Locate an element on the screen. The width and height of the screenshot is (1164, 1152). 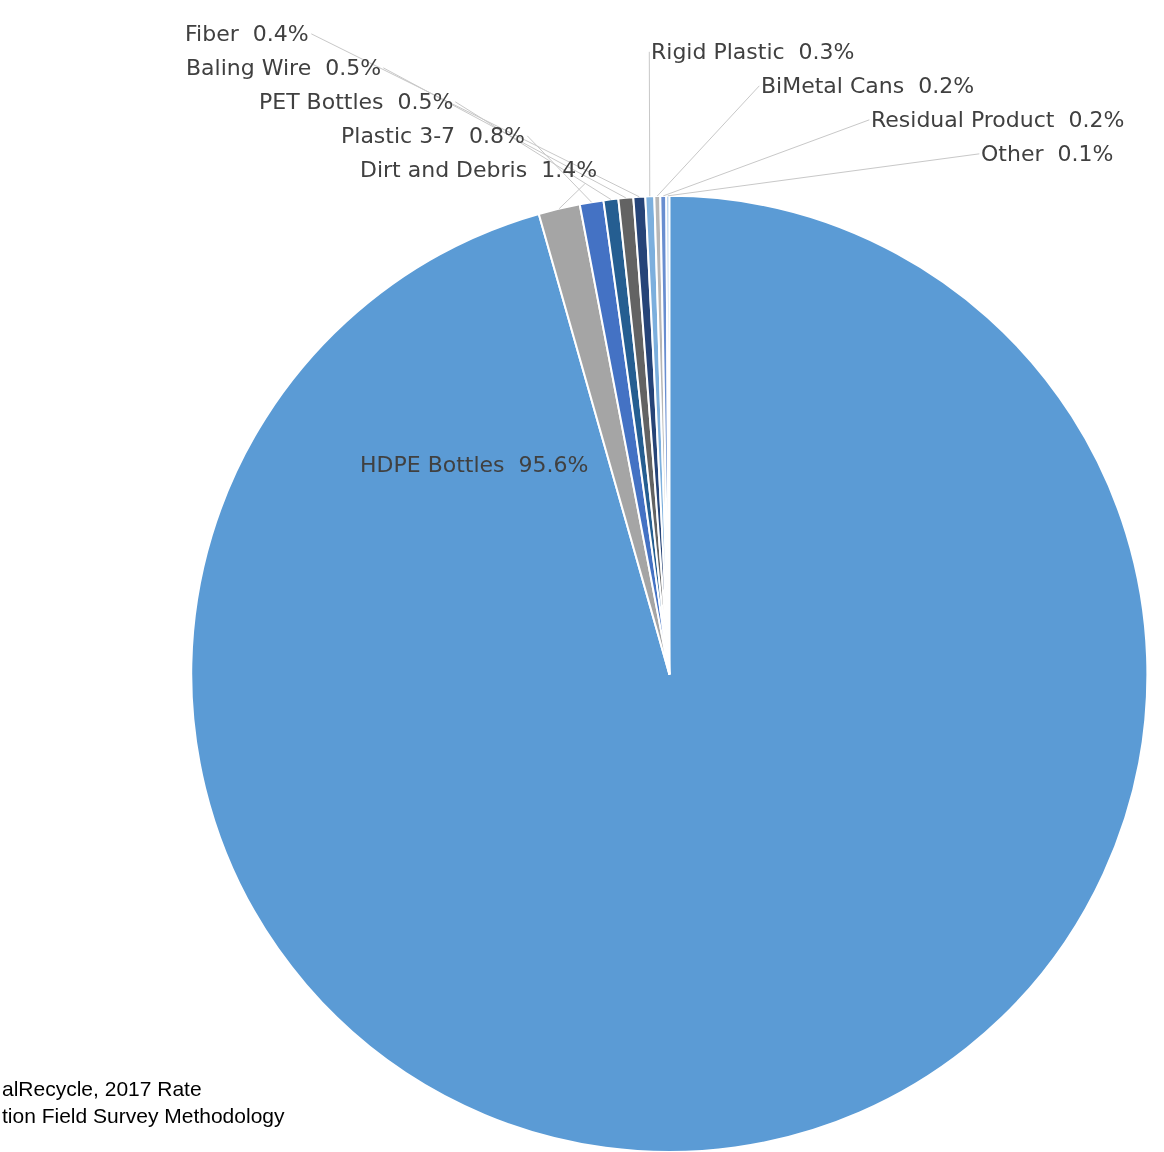
slice-label: Rigid Plastic 0.3% is located at coordinates (753, 51).